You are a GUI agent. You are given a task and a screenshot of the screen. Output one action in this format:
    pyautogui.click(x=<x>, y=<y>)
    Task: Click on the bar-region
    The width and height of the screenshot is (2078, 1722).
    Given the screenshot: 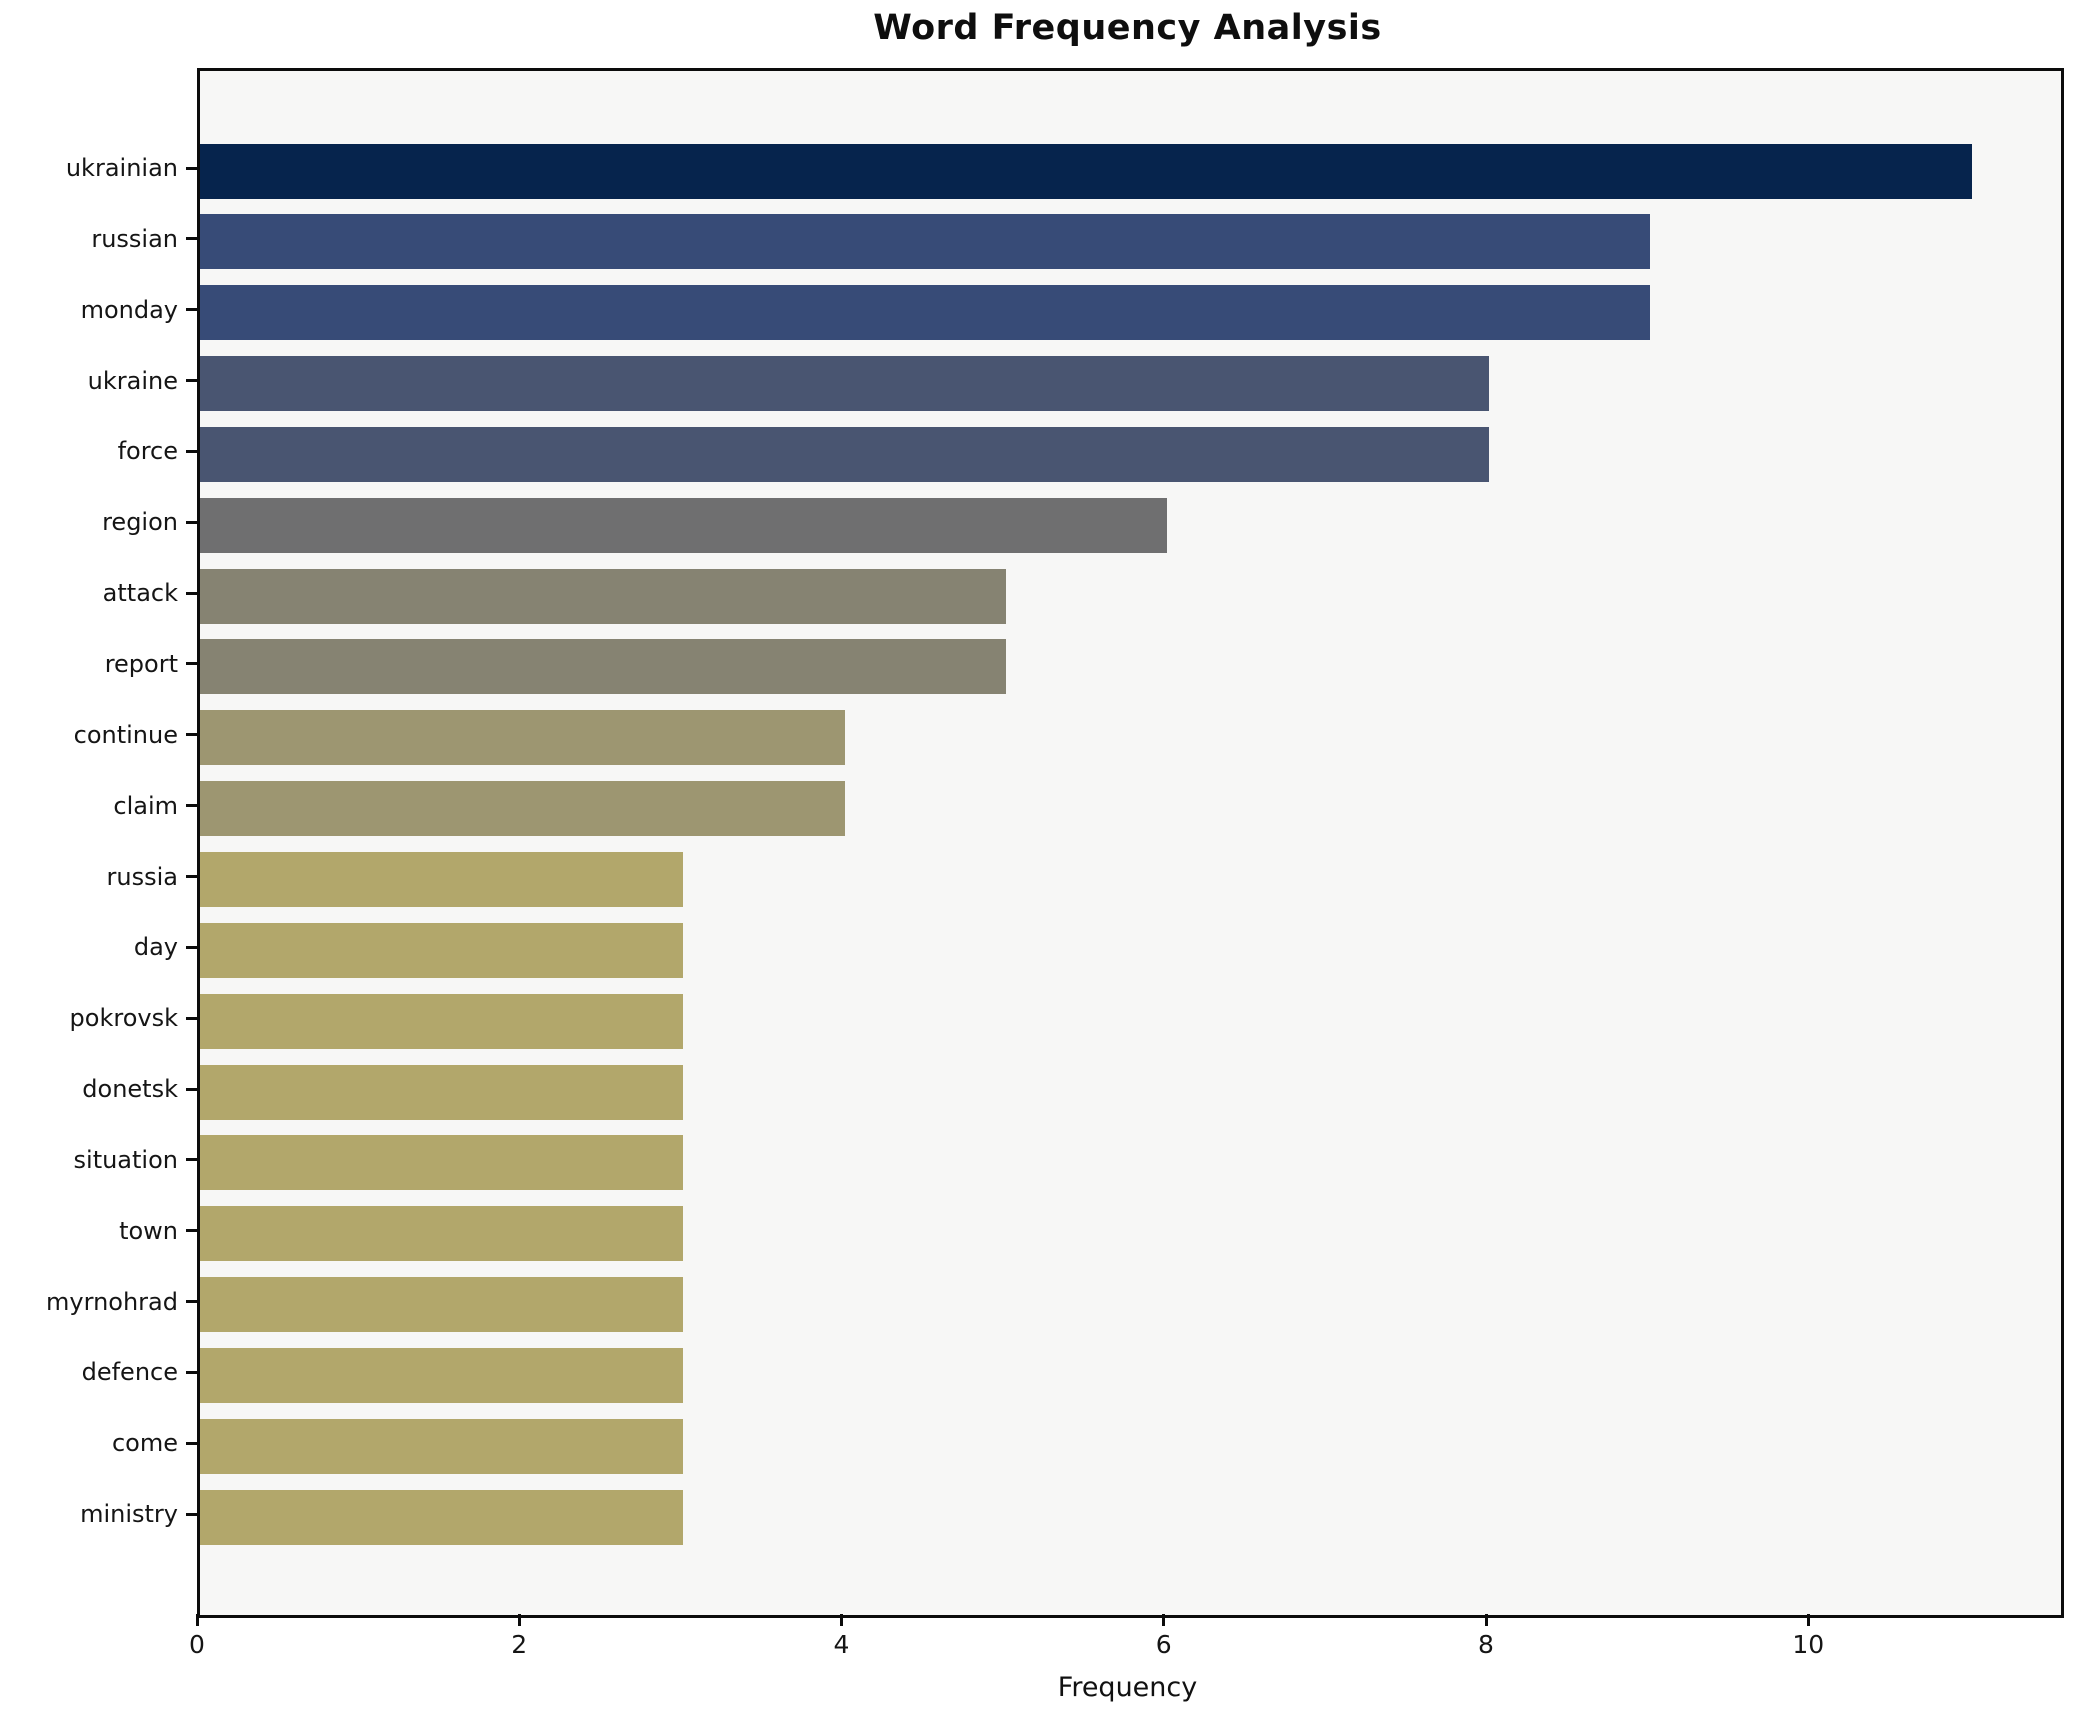 What is the action you would take?
    pyautogui.click(x=683, y=525)
    